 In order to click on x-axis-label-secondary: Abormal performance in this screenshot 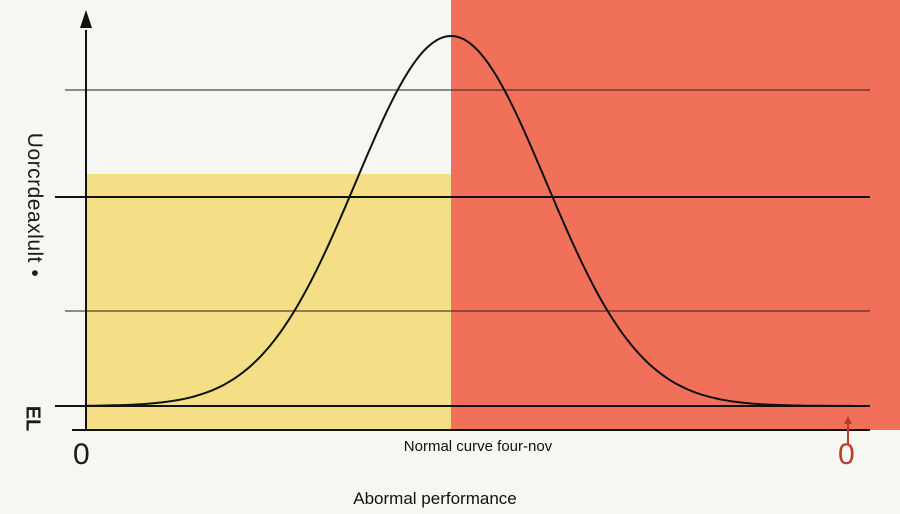, I will do `click(435, 498)`.